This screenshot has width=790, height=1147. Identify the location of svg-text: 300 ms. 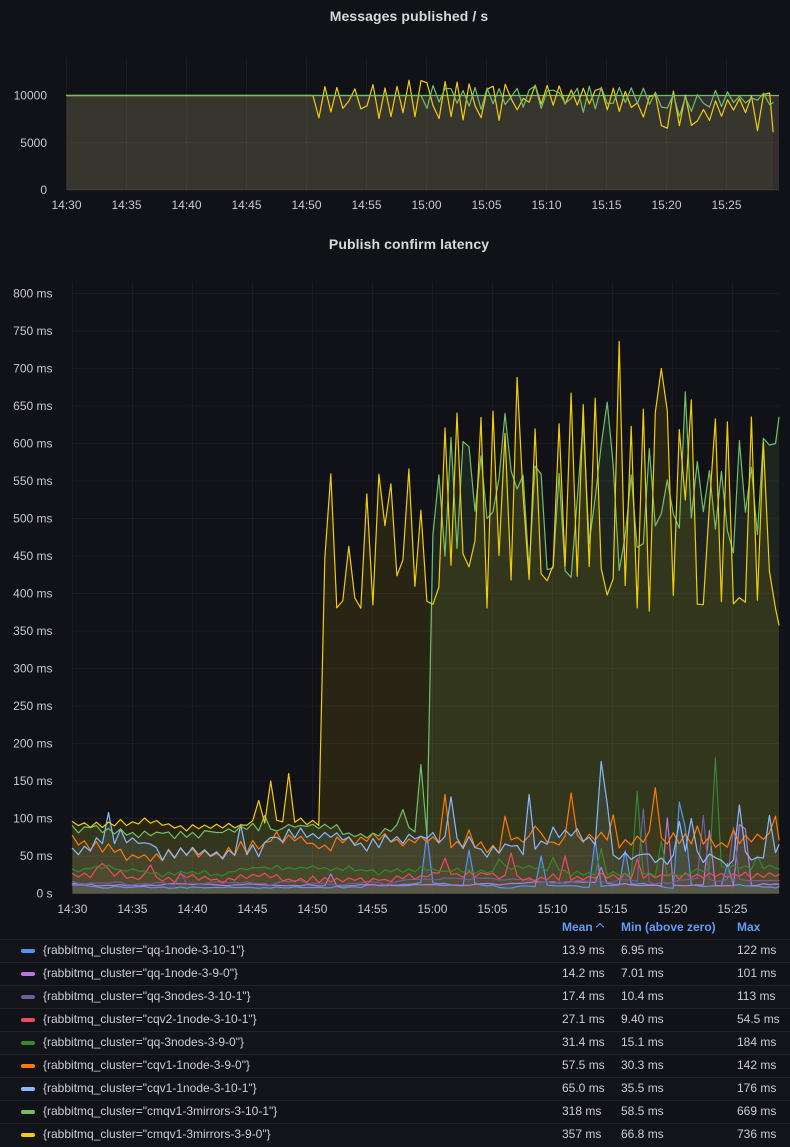
(32, 669).